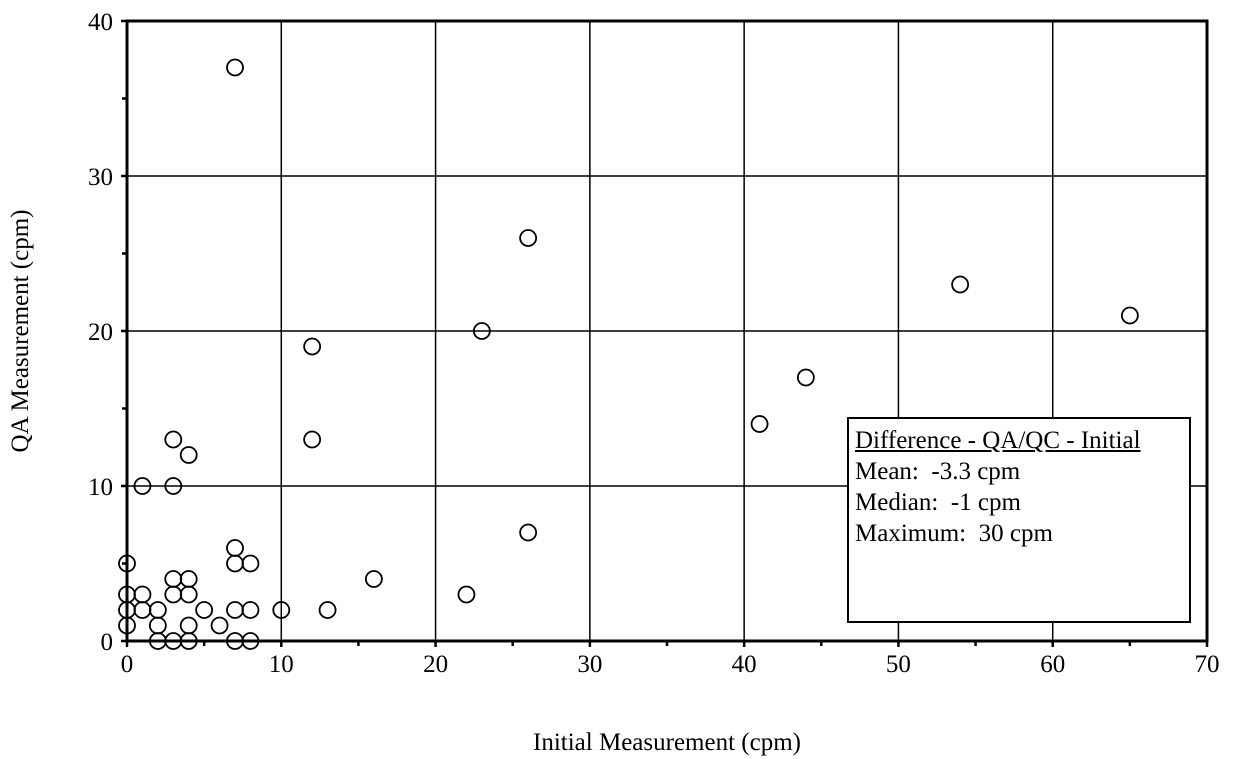 The height and width of the screenshot is (759, 1233). Describe the element at coordinates (281, 664) in the screenshot. I see `x-tick-label: 10` at that location.